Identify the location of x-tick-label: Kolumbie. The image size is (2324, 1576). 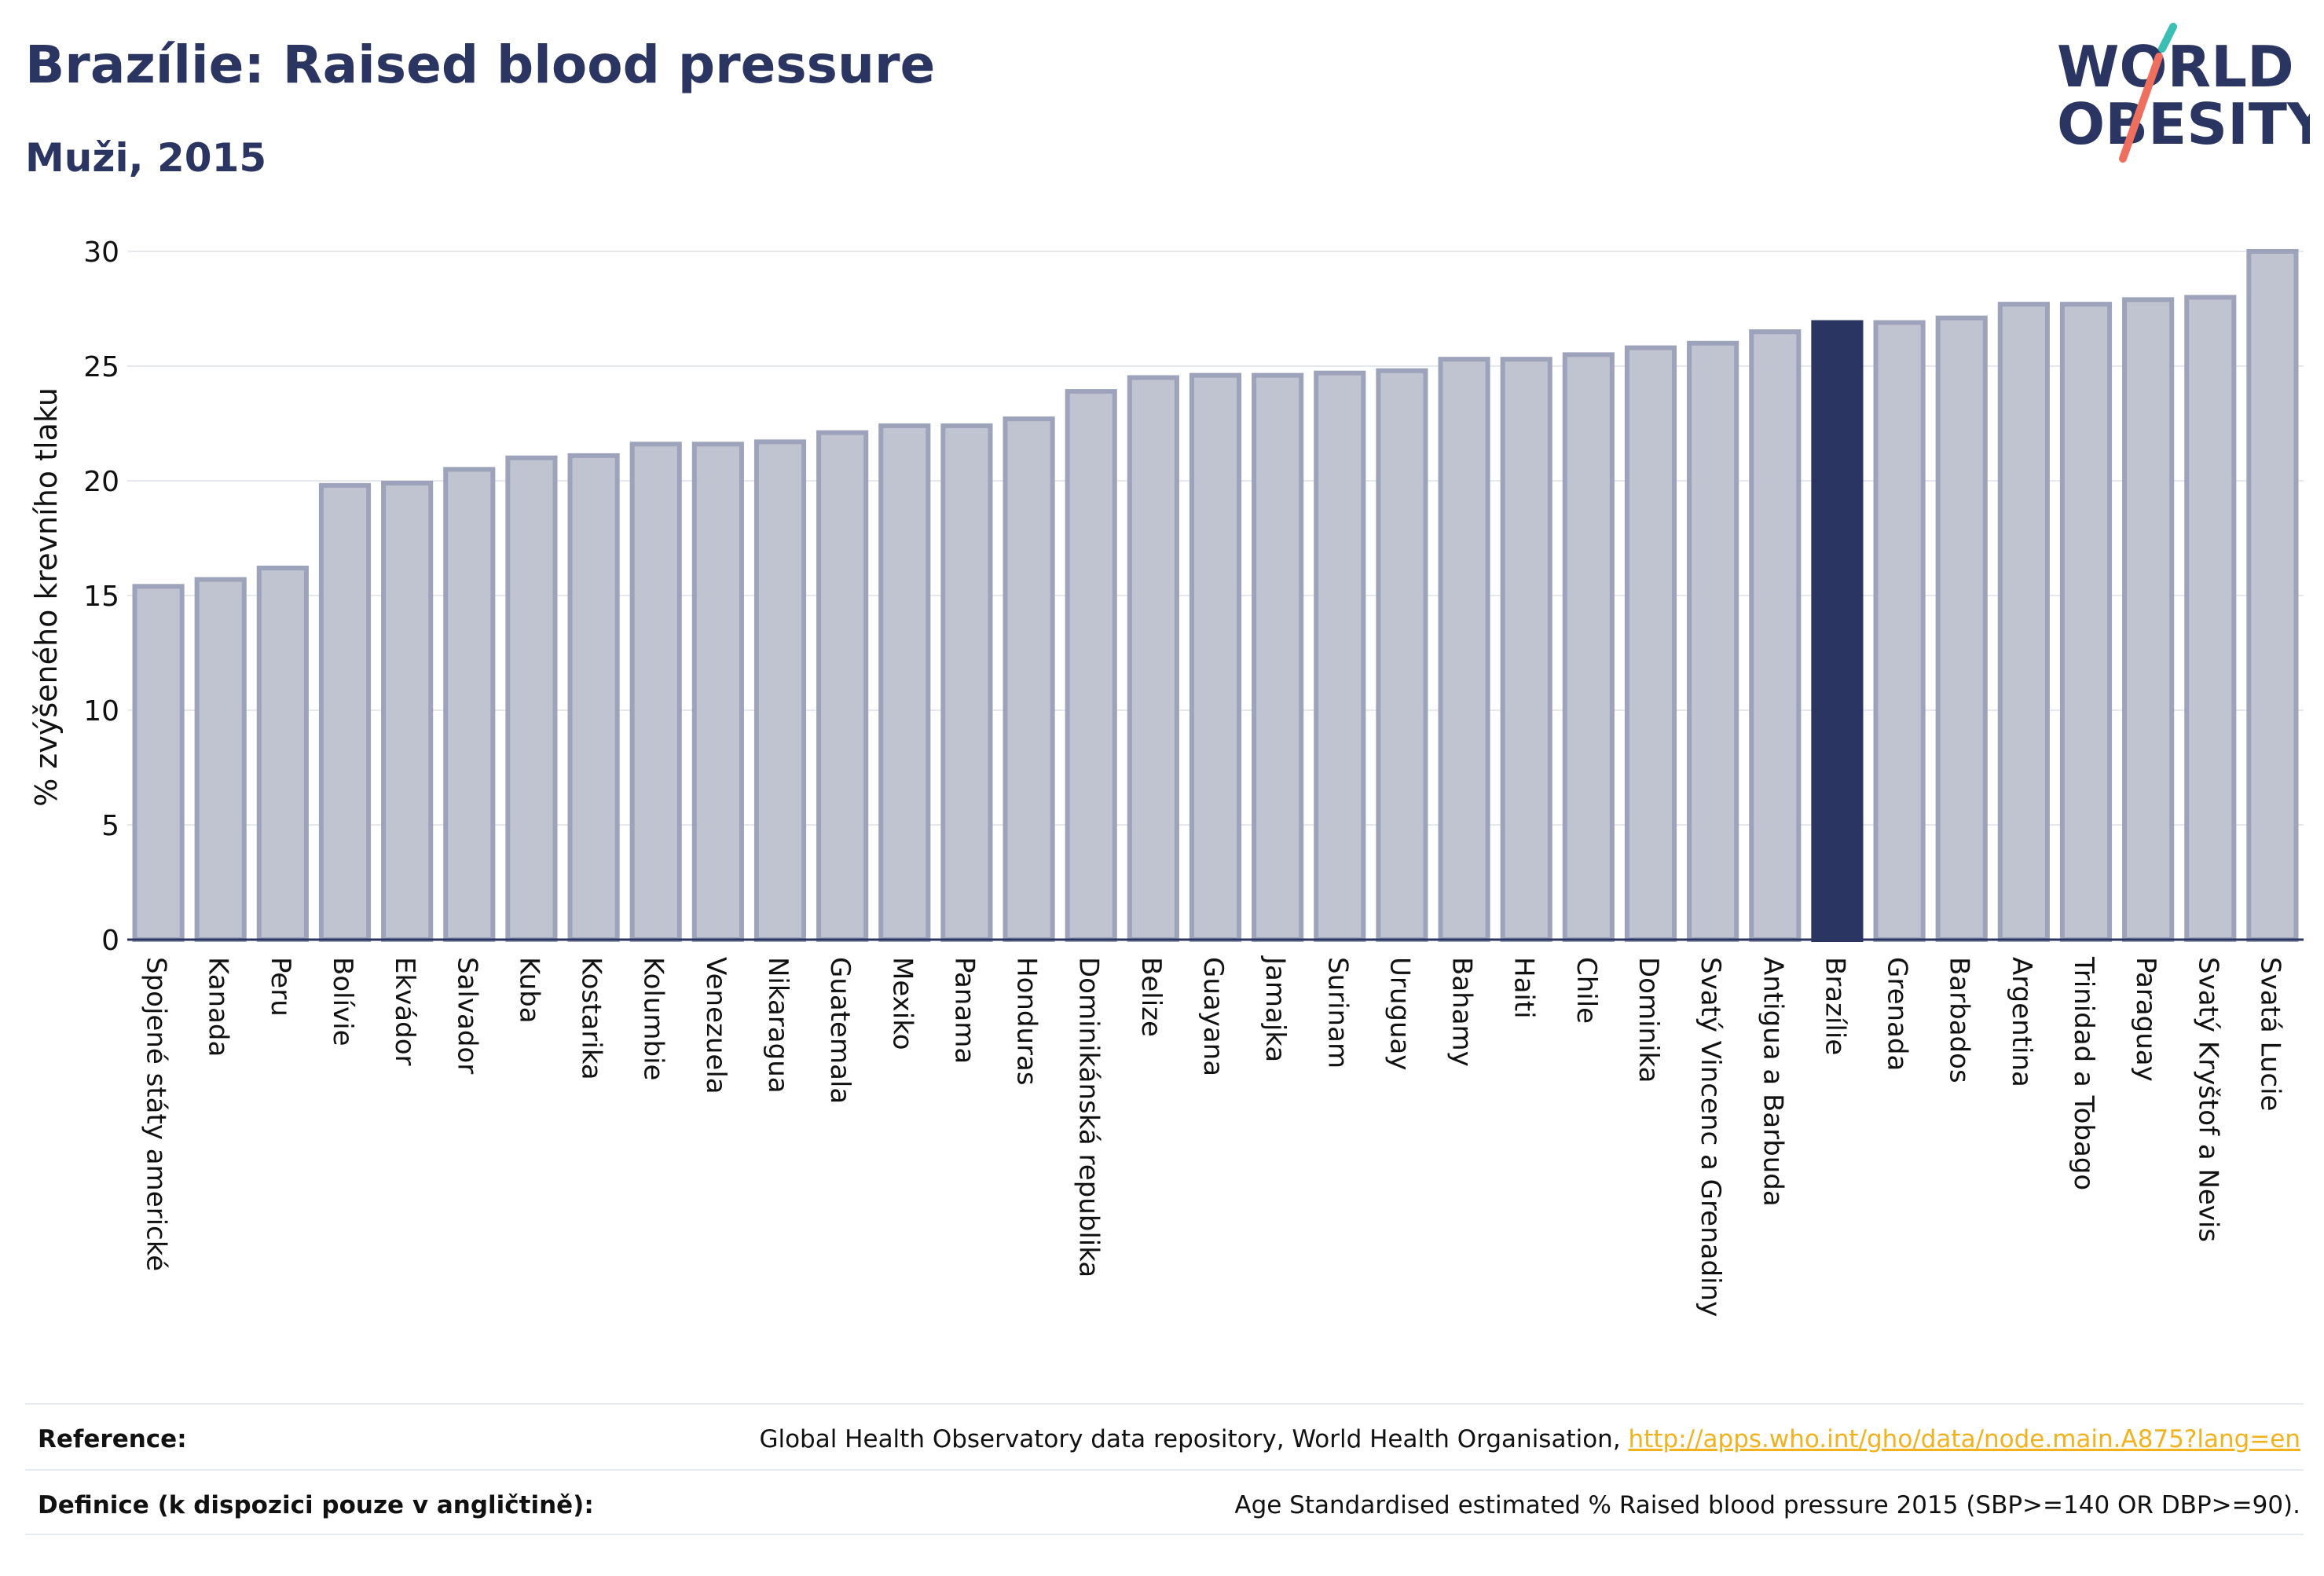
(653, 1018).